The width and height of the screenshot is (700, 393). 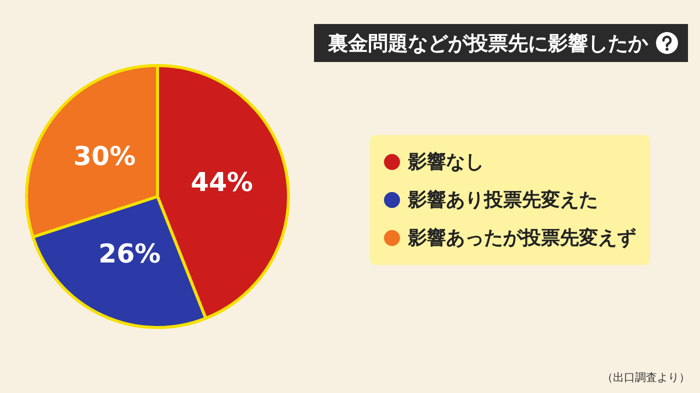 What do you see at coordinates (503, 200) in the screenshot?
I see `legend-label: 影響あり投票先変えた` at bounding box center [503, 200].